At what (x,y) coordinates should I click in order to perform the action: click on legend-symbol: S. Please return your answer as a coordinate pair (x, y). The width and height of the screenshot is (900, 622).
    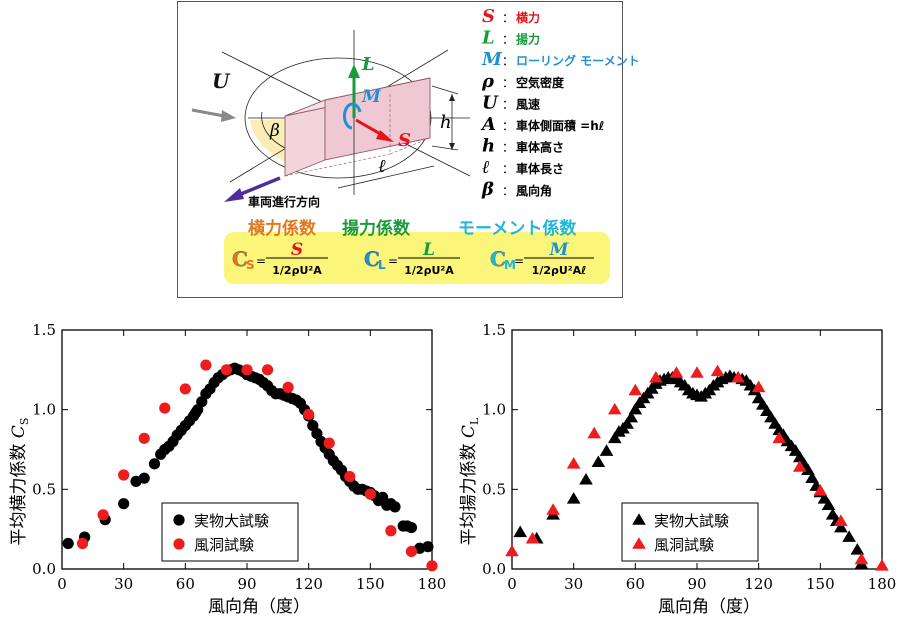
    Looking at the image, I should click on (488, 16).